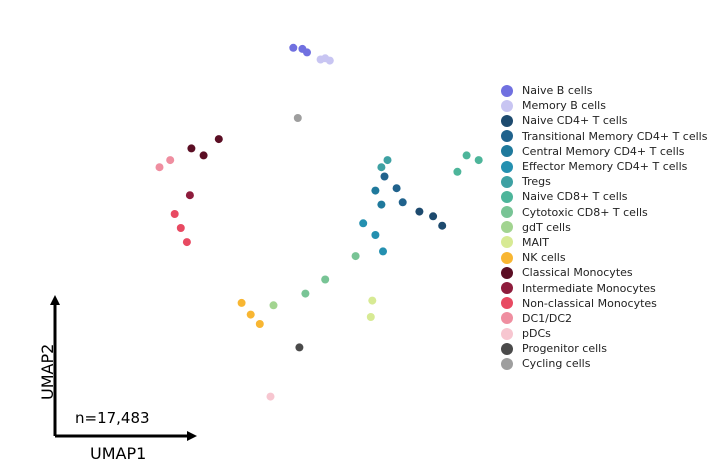  Describe the element at coordinates (604, 333) in the screenshot. I see `legend-item: pDCs` at that location.